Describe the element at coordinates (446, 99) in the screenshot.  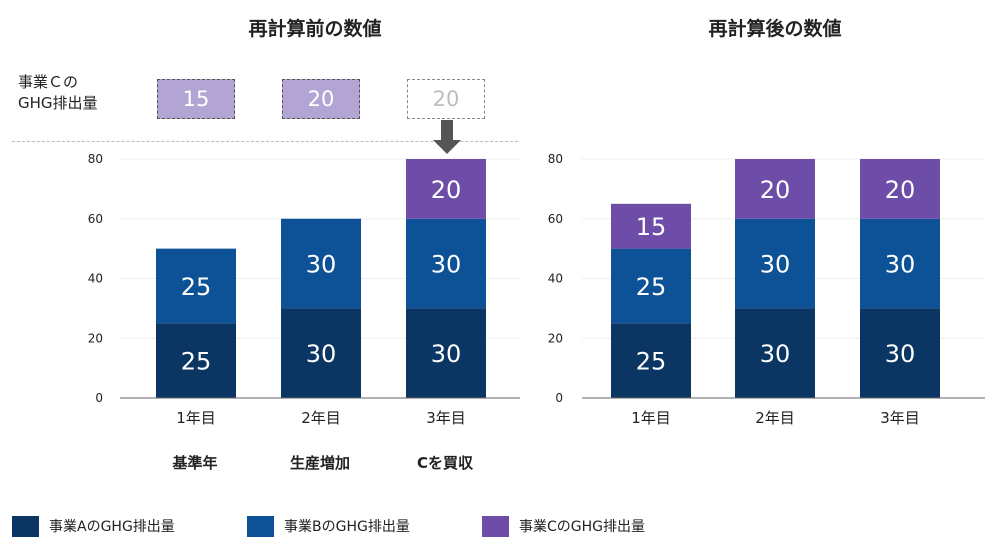
I see `business-c-box-year3: 20` at that location.